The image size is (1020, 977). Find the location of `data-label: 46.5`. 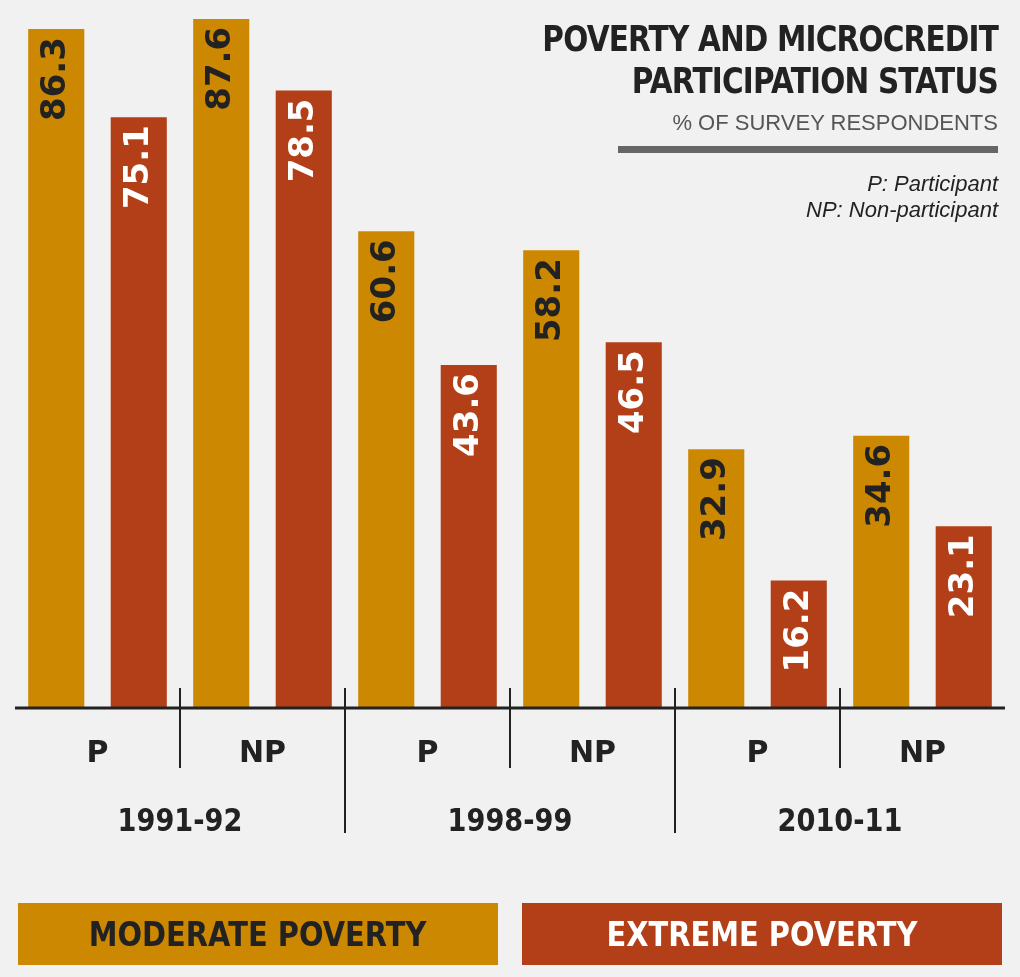

data-label: 46.5 is located at coordinates (630, 392).